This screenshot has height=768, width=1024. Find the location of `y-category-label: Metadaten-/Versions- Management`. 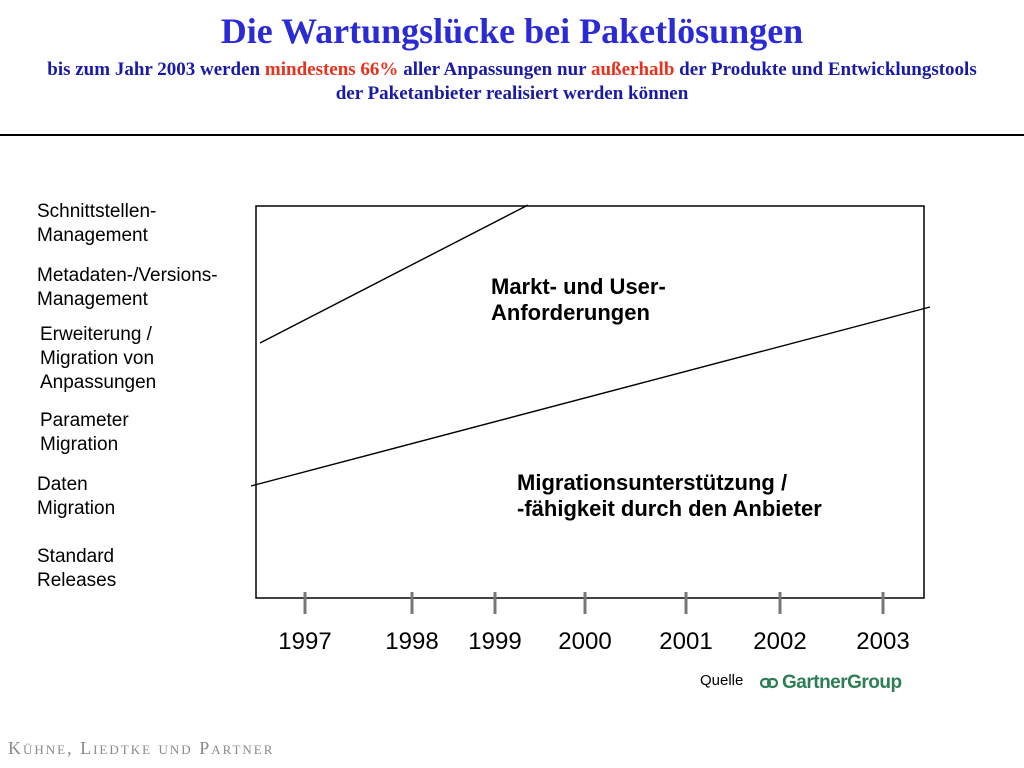

y-category-label: Metadaten-/Versions- Management is located at coordinates (127, 287).